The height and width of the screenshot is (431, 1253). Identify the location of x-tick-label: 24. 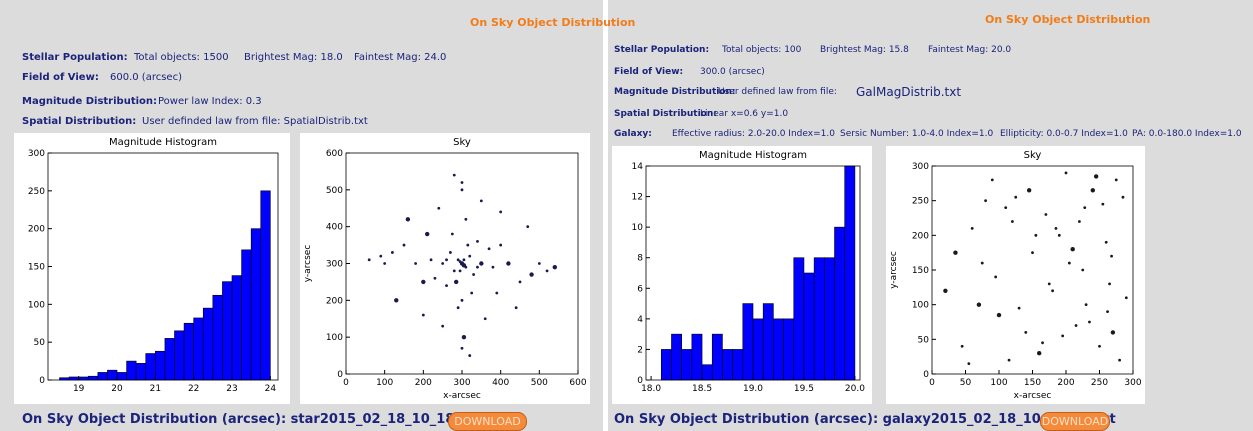
(271, 389).